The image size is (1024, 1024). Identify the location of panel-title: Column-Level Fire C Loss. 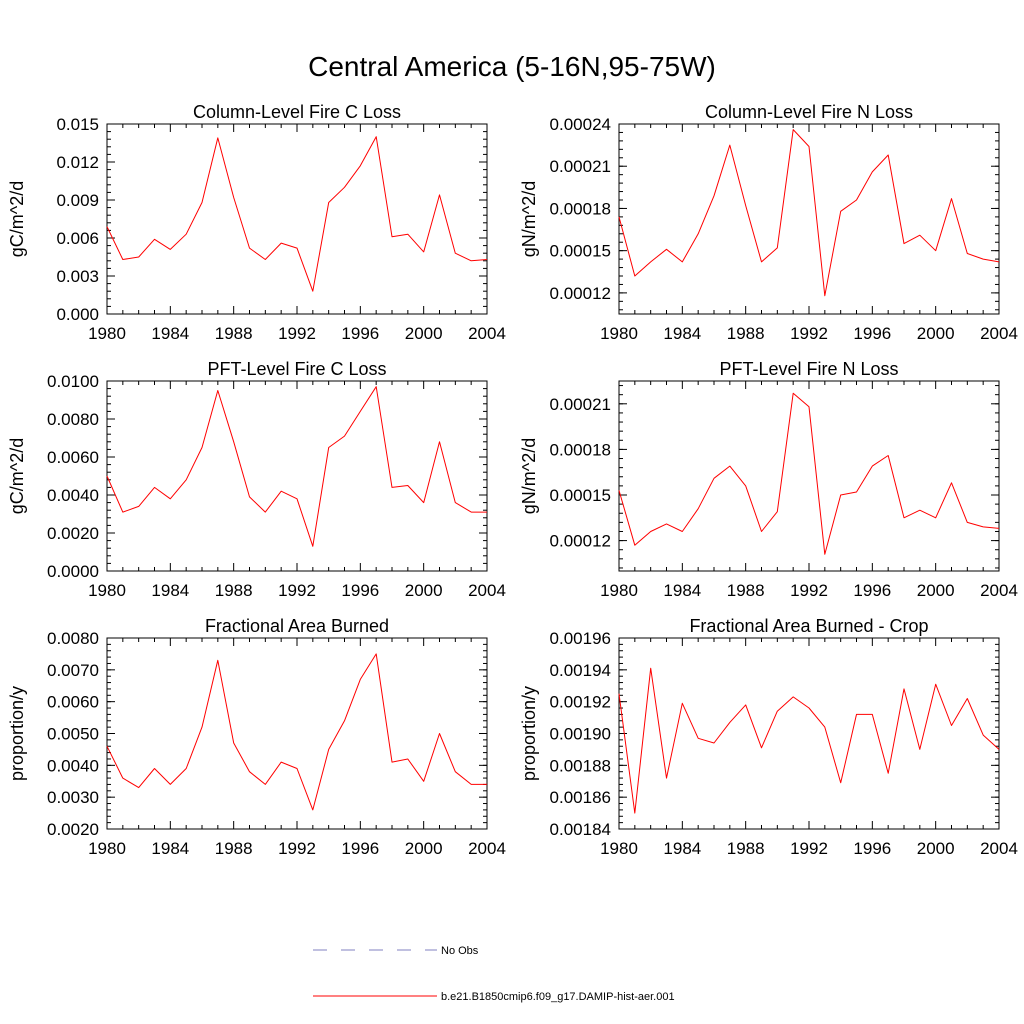
(297, 112).